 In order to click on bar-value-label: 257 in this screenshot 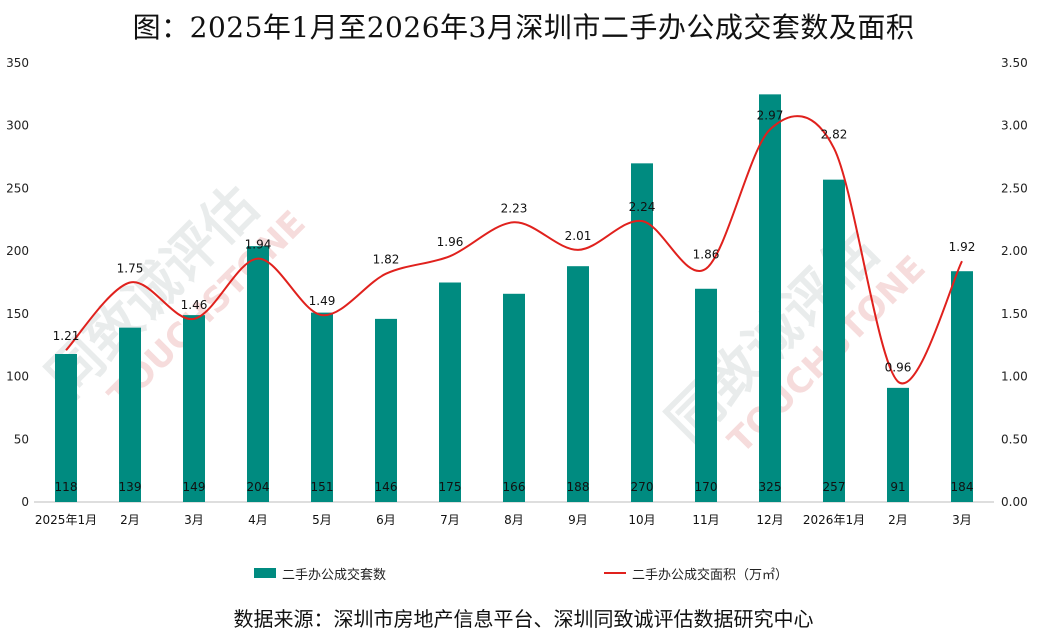, I will do `click(834, 487)`.